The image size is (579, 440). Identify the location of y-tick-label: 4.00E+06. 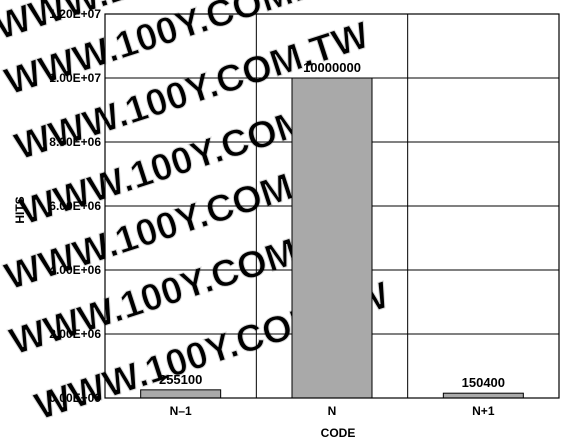
(75, 270).